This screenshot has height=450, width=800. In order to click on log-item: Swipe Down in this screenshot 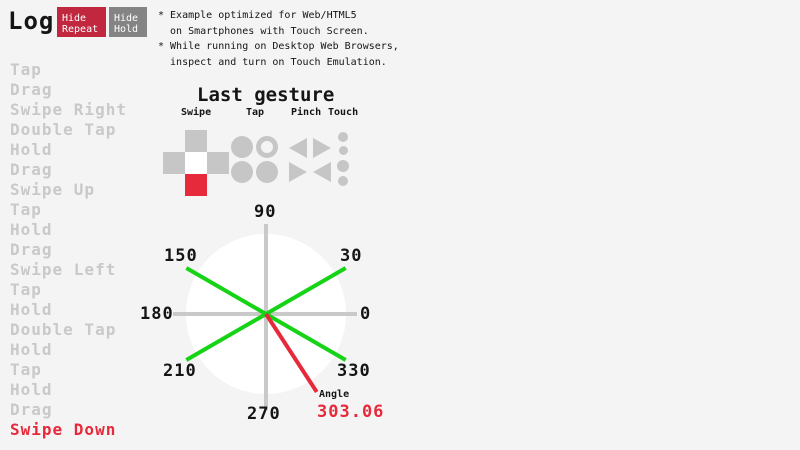, I will do `click(63, 429)`.